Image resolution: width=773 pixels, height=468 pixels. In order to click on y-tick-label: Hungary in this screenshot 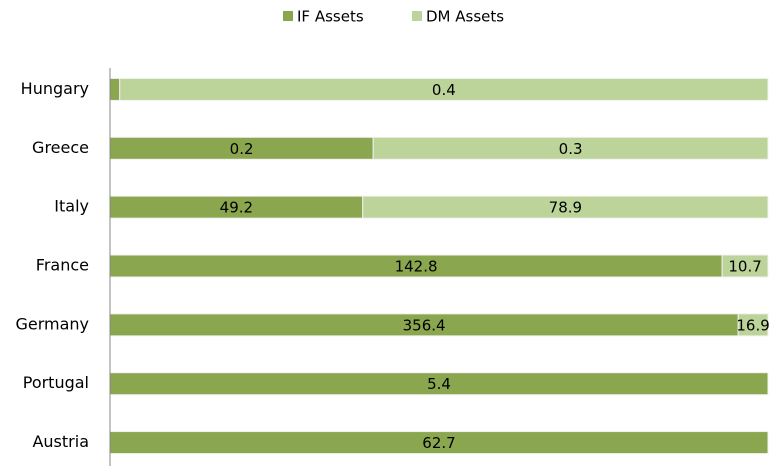, I will do `click(55, 88)`.